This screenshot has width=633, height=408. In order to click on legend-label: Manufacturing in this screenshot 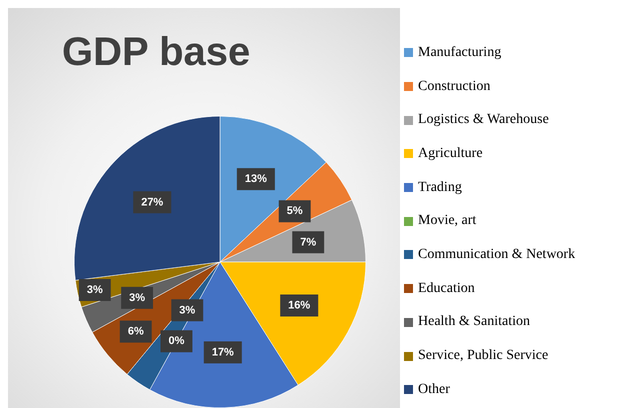, I will do `click(460, 52)`.